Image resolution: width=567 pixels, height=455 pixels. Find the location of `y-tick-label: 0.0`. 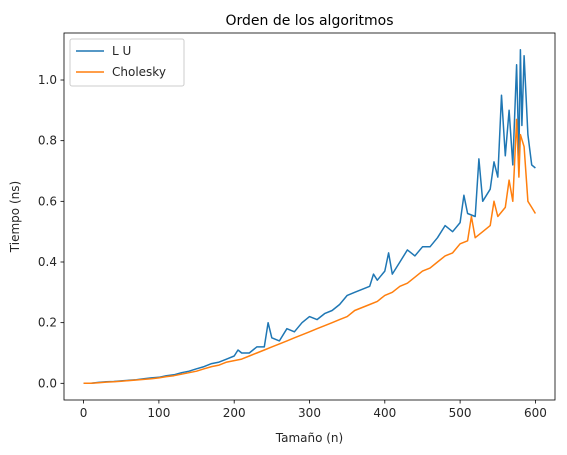

y-tick-label: 0.0 is located at coordinates (47, 383).